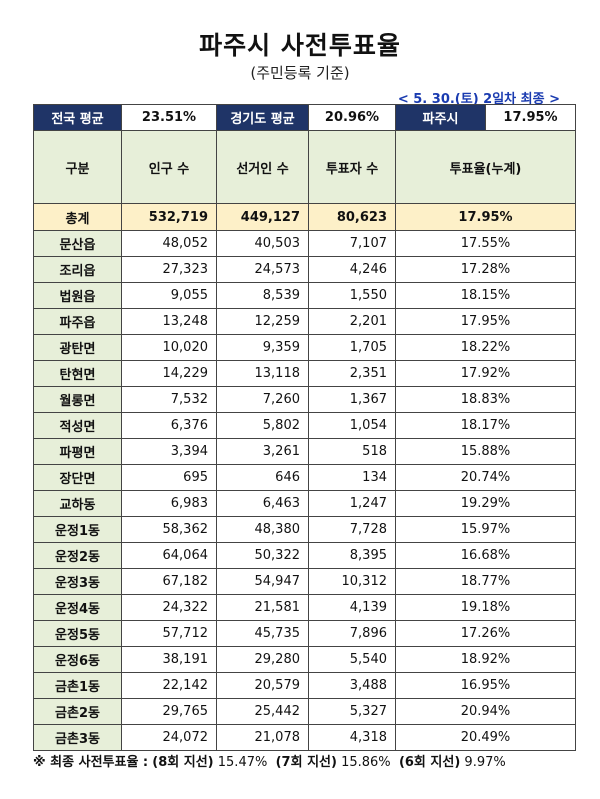  I want to click on voters-cell: 1,705, so click(352, 347).